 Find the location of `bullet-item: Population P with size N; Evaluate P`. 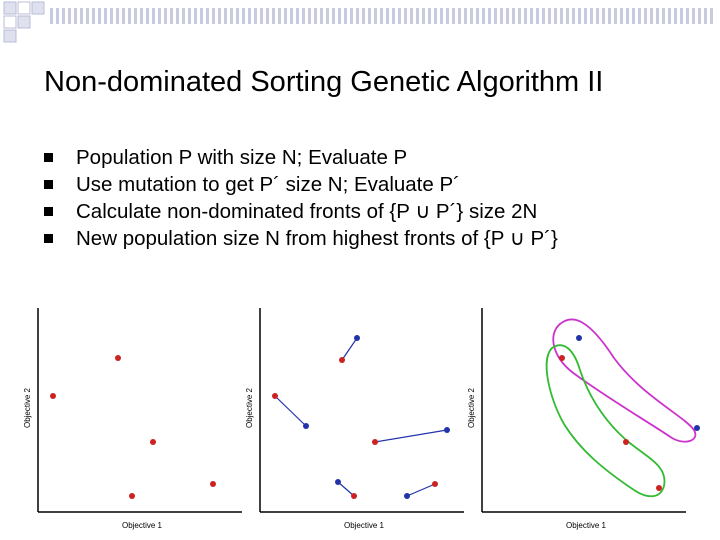

bullet-item: Population P with size N; Evaluate P is located at coordinates (301, 157).